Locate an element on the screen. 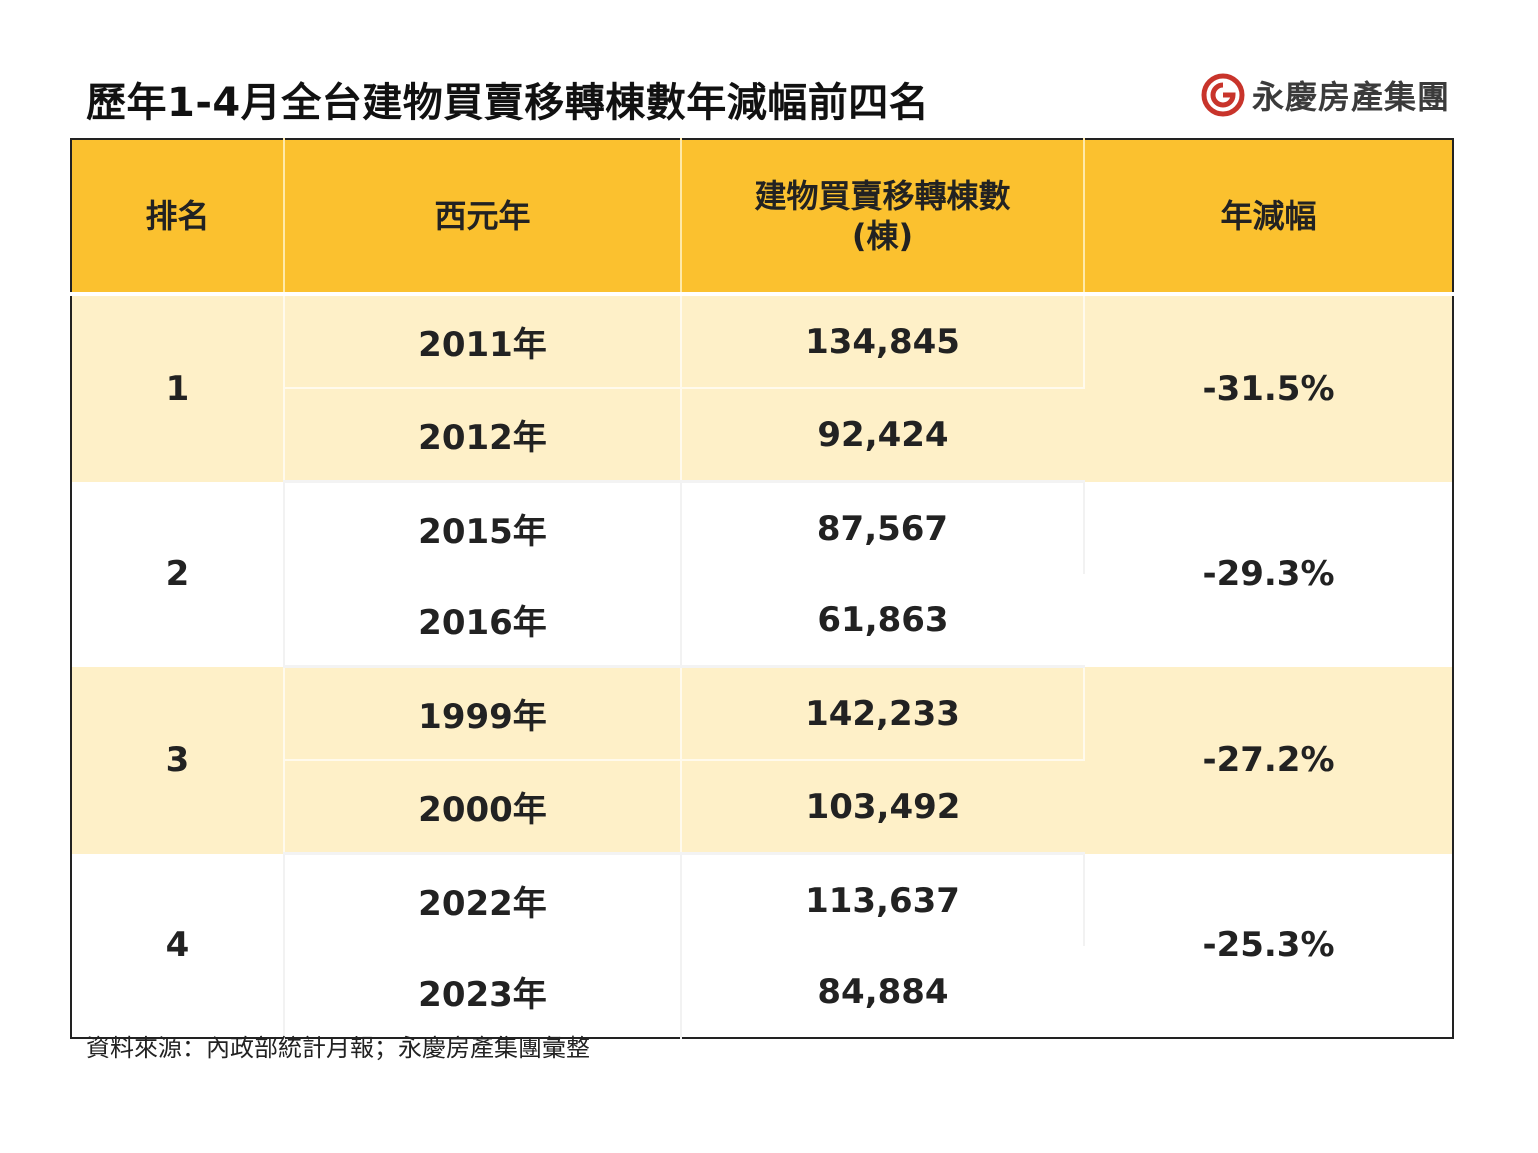 Image resolution: width=1538 pixels, height=1153 pixels. count-cell: 92,424 is located at coordinates (882, 435).